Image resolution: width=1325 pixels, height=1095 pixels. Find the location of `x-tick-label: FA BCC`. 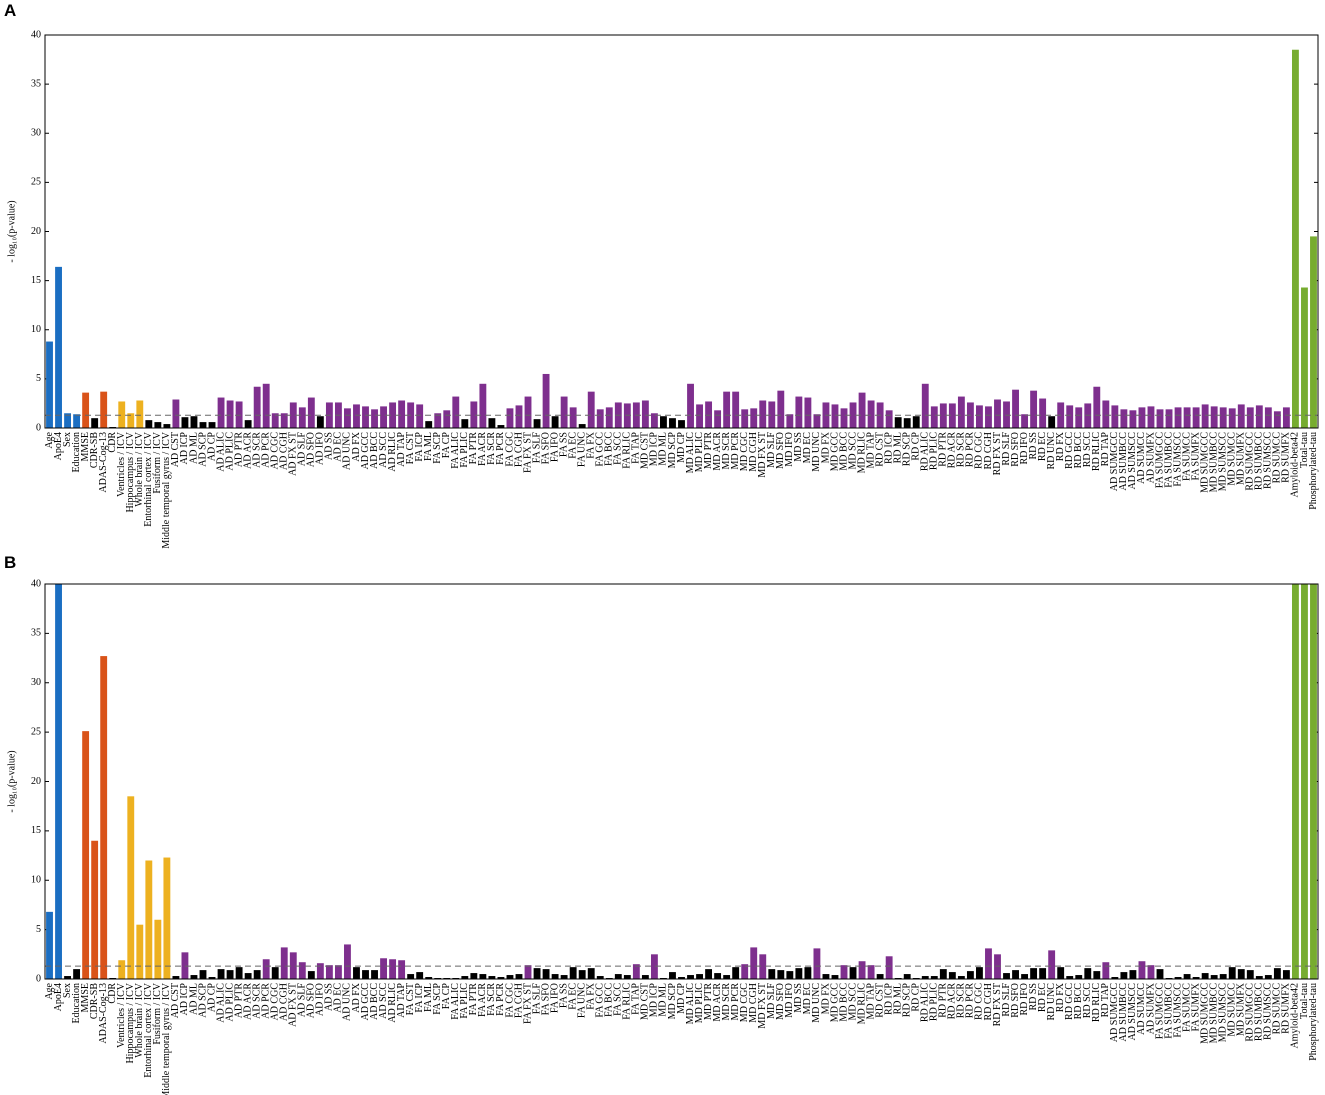

x-tick-label: FA BCC is located at coordinates (609, 449).